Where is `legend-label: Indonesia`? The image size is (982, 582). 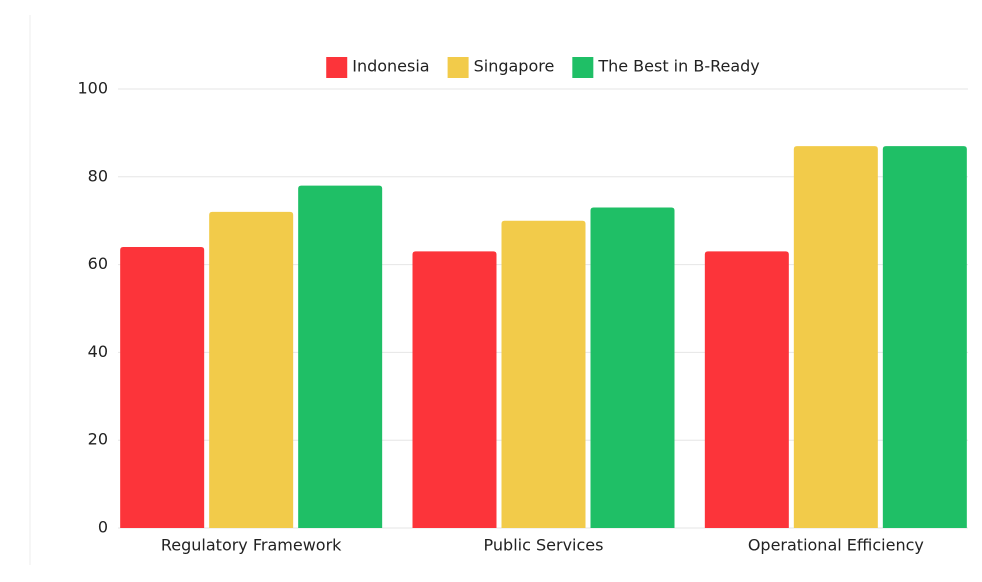
legend-label: Indonesia is located at coordinates (390, 66).